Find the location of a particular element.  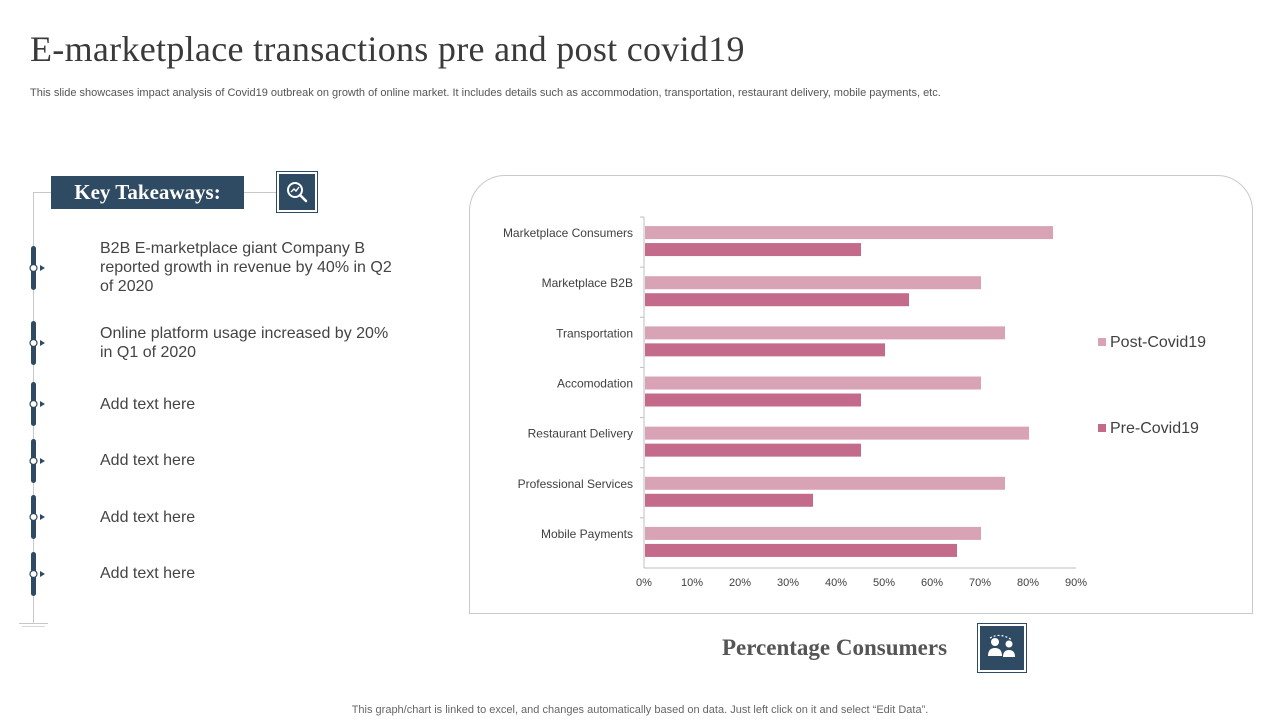

x-tick-label: 80% is located at coordinates (1028, 583).